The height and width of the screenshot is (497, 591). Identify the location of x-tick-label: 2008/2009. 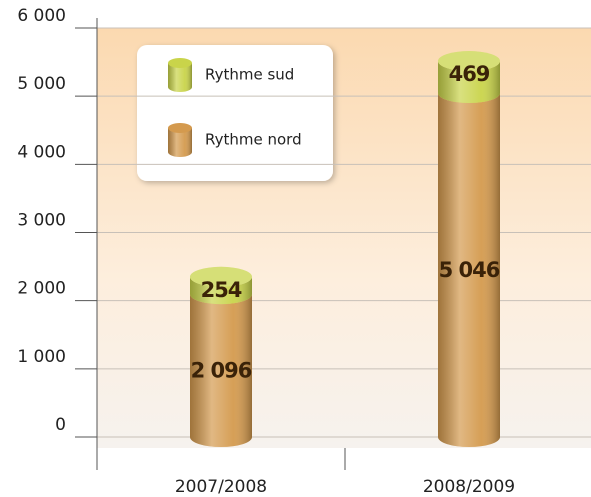
(469, 487).